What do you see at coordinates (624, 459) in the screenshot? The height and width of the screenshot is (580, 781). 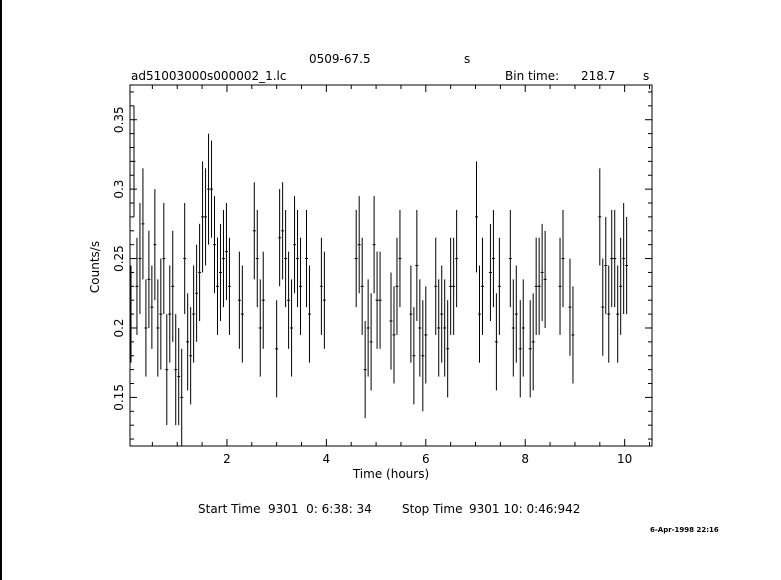 I see `x-tick-label: 10` at bounding box center [624, 459].